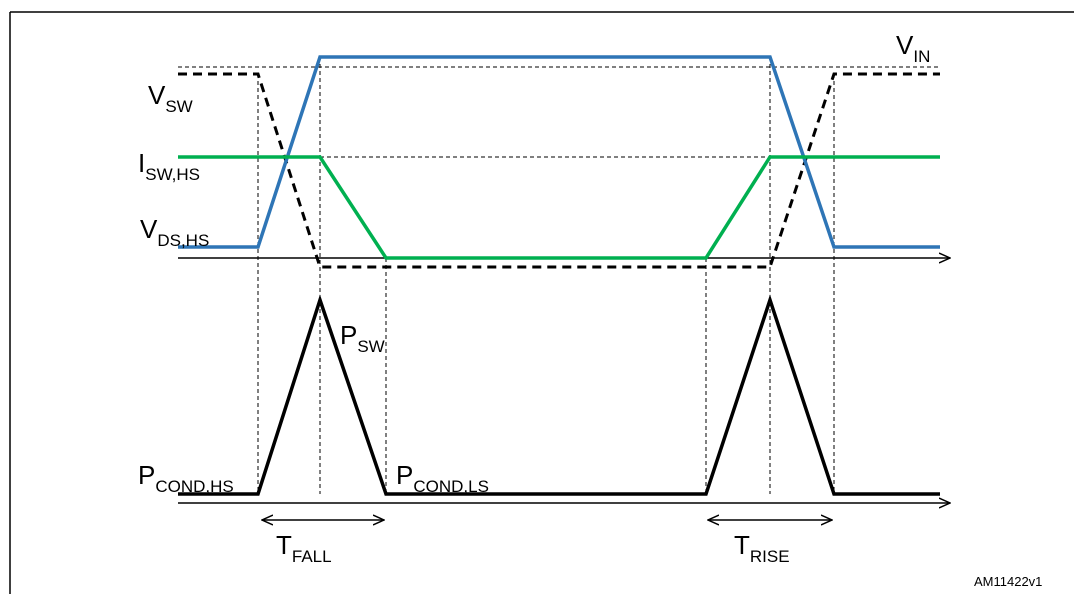 The width and height of the screenshot is (1074, 594). I want to click on i-sw-hs-waveform, so click(559, 207).